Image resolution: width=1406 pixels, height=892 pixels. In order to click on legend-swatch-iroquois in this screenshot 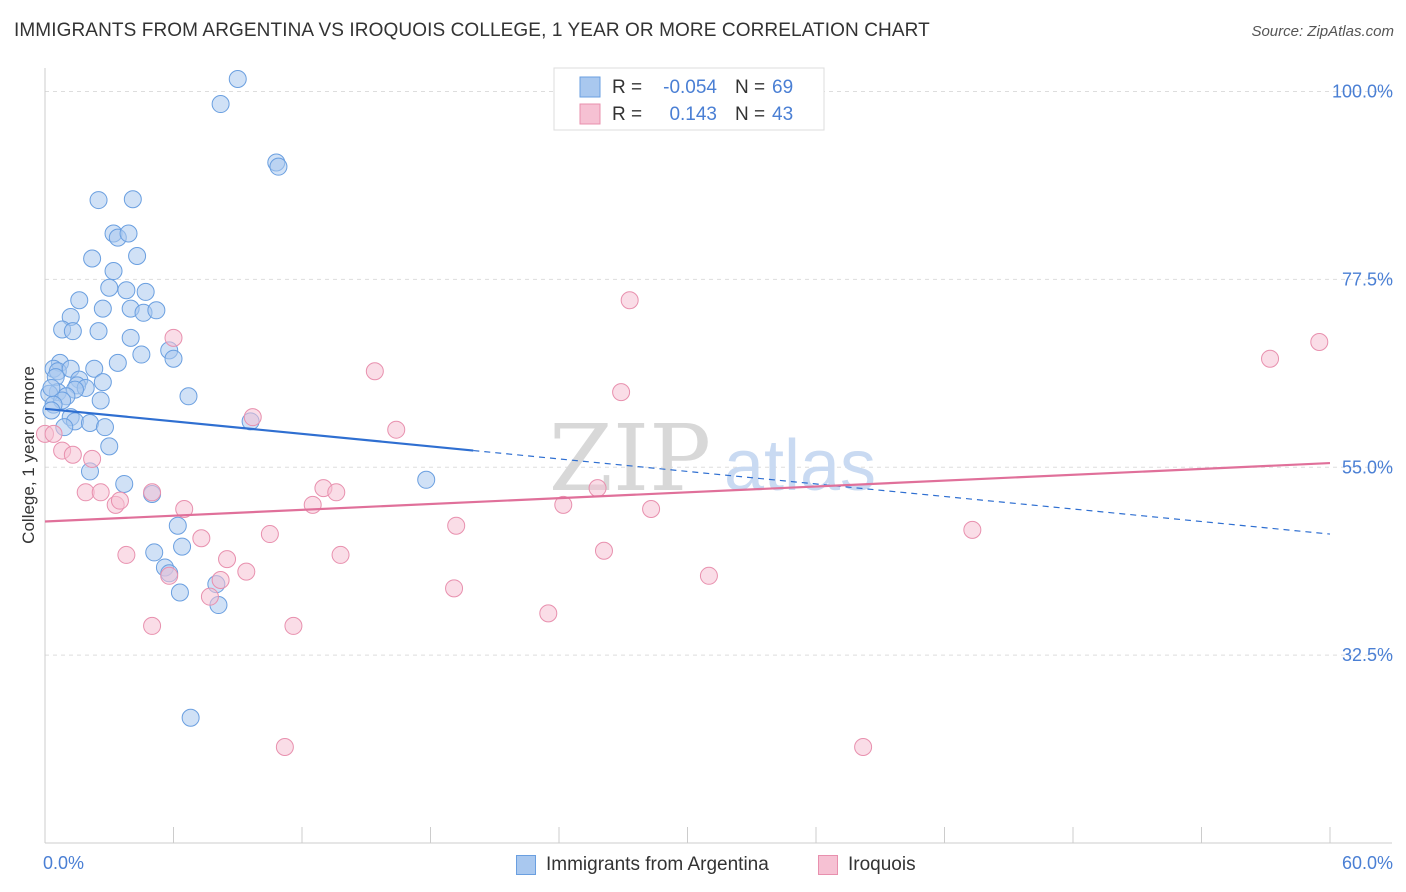, I will do `click(828, 865)`.